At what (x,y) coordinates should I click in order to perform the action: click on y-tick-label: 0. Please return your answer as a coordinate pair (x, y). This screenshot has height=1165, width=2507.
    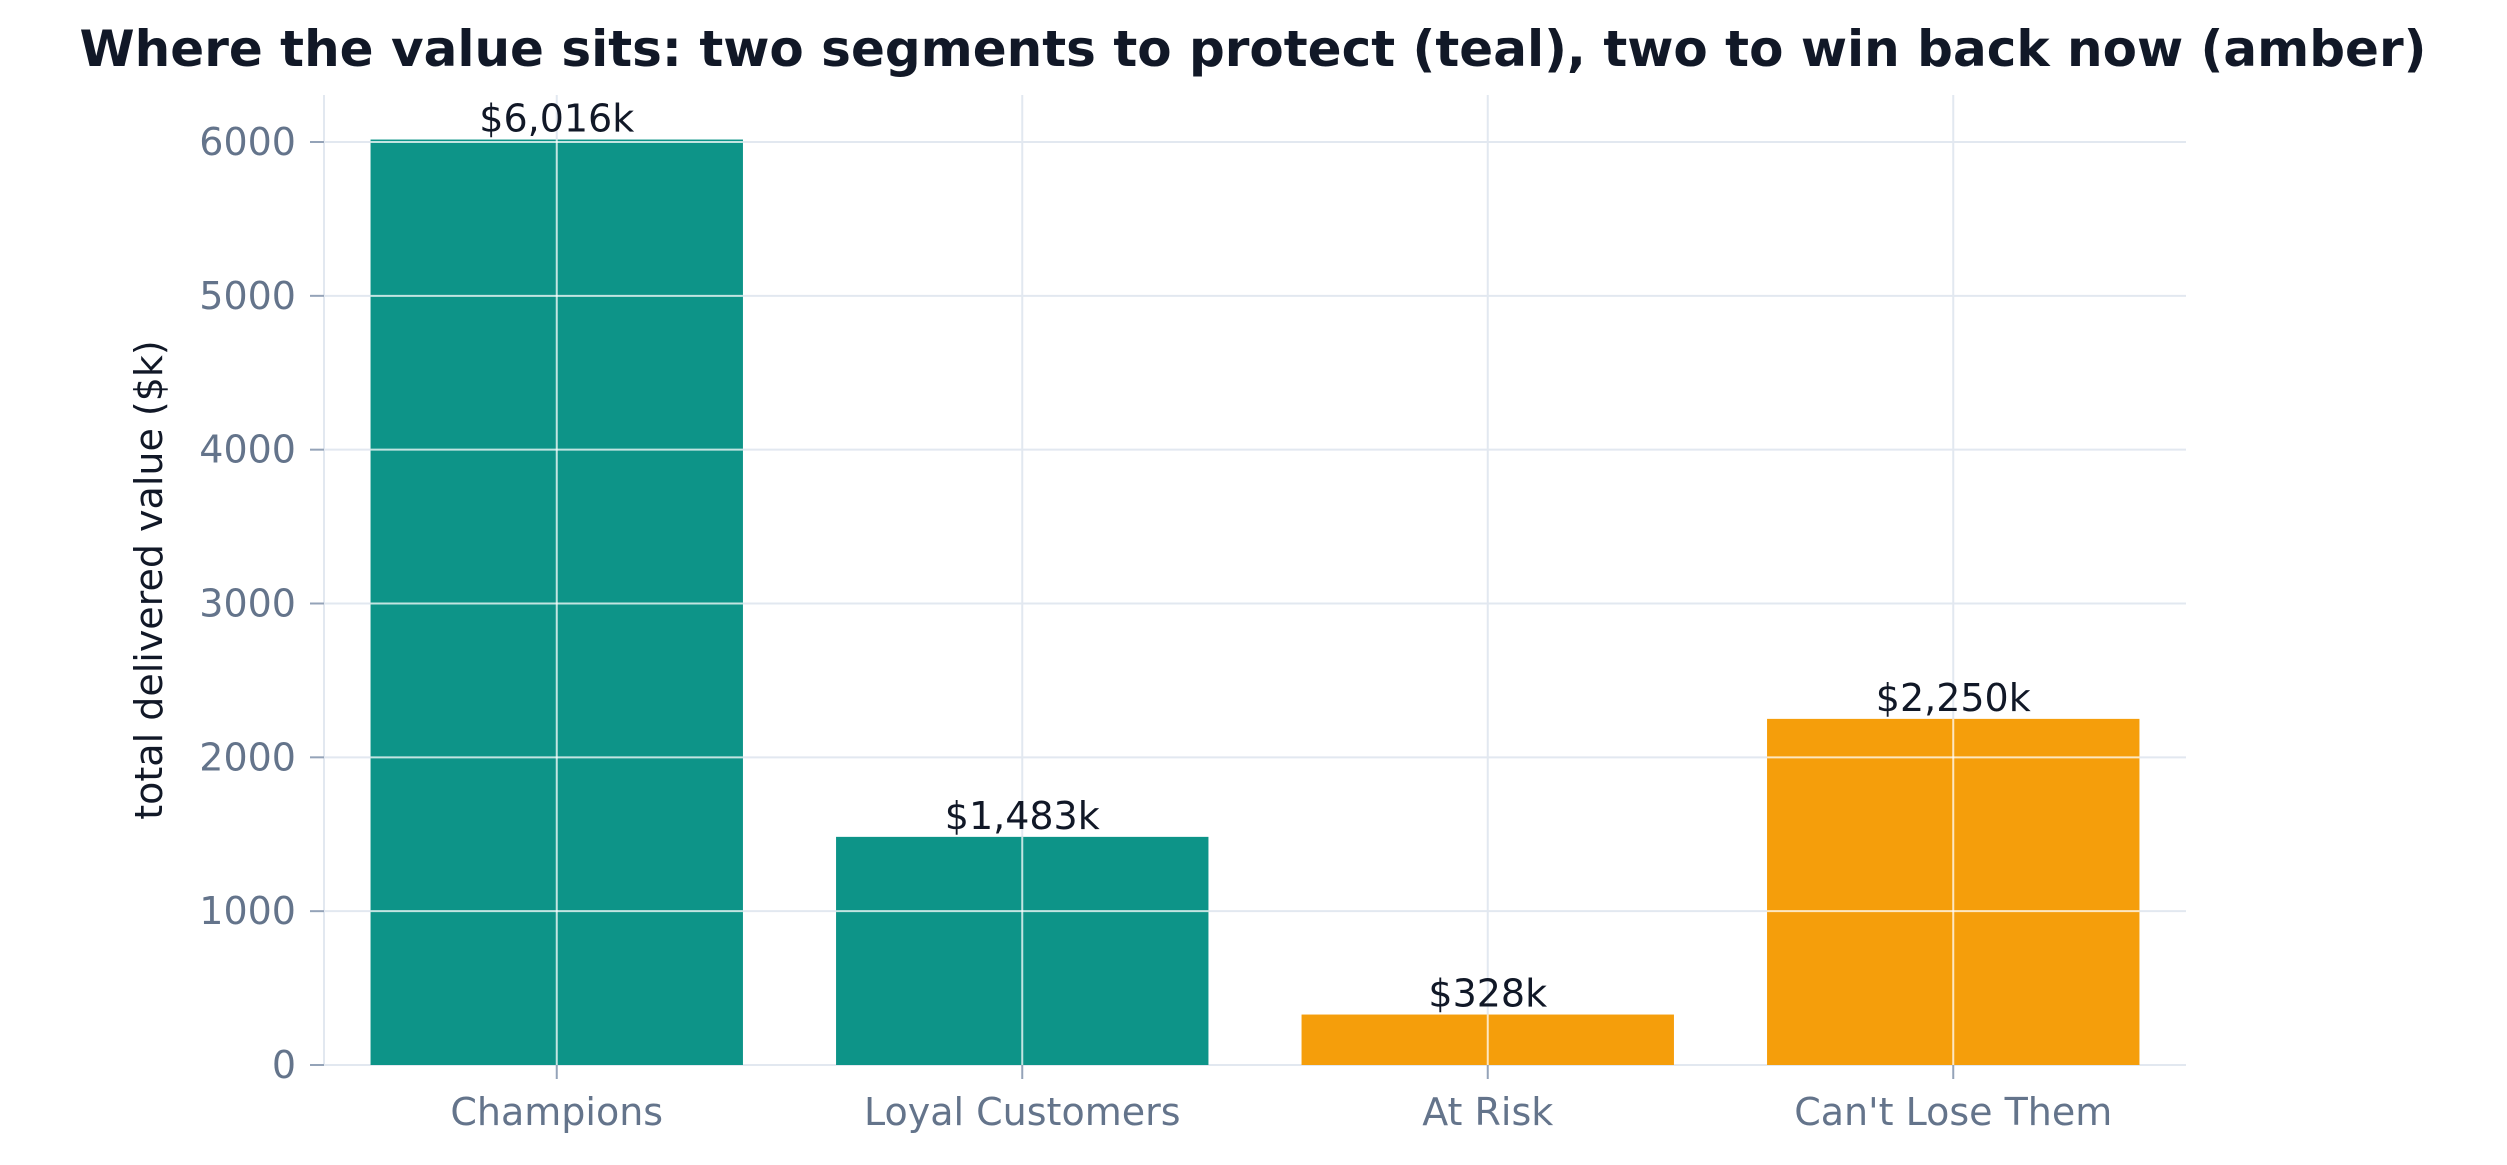
    Looking at the image, I should click on (284, 1065).